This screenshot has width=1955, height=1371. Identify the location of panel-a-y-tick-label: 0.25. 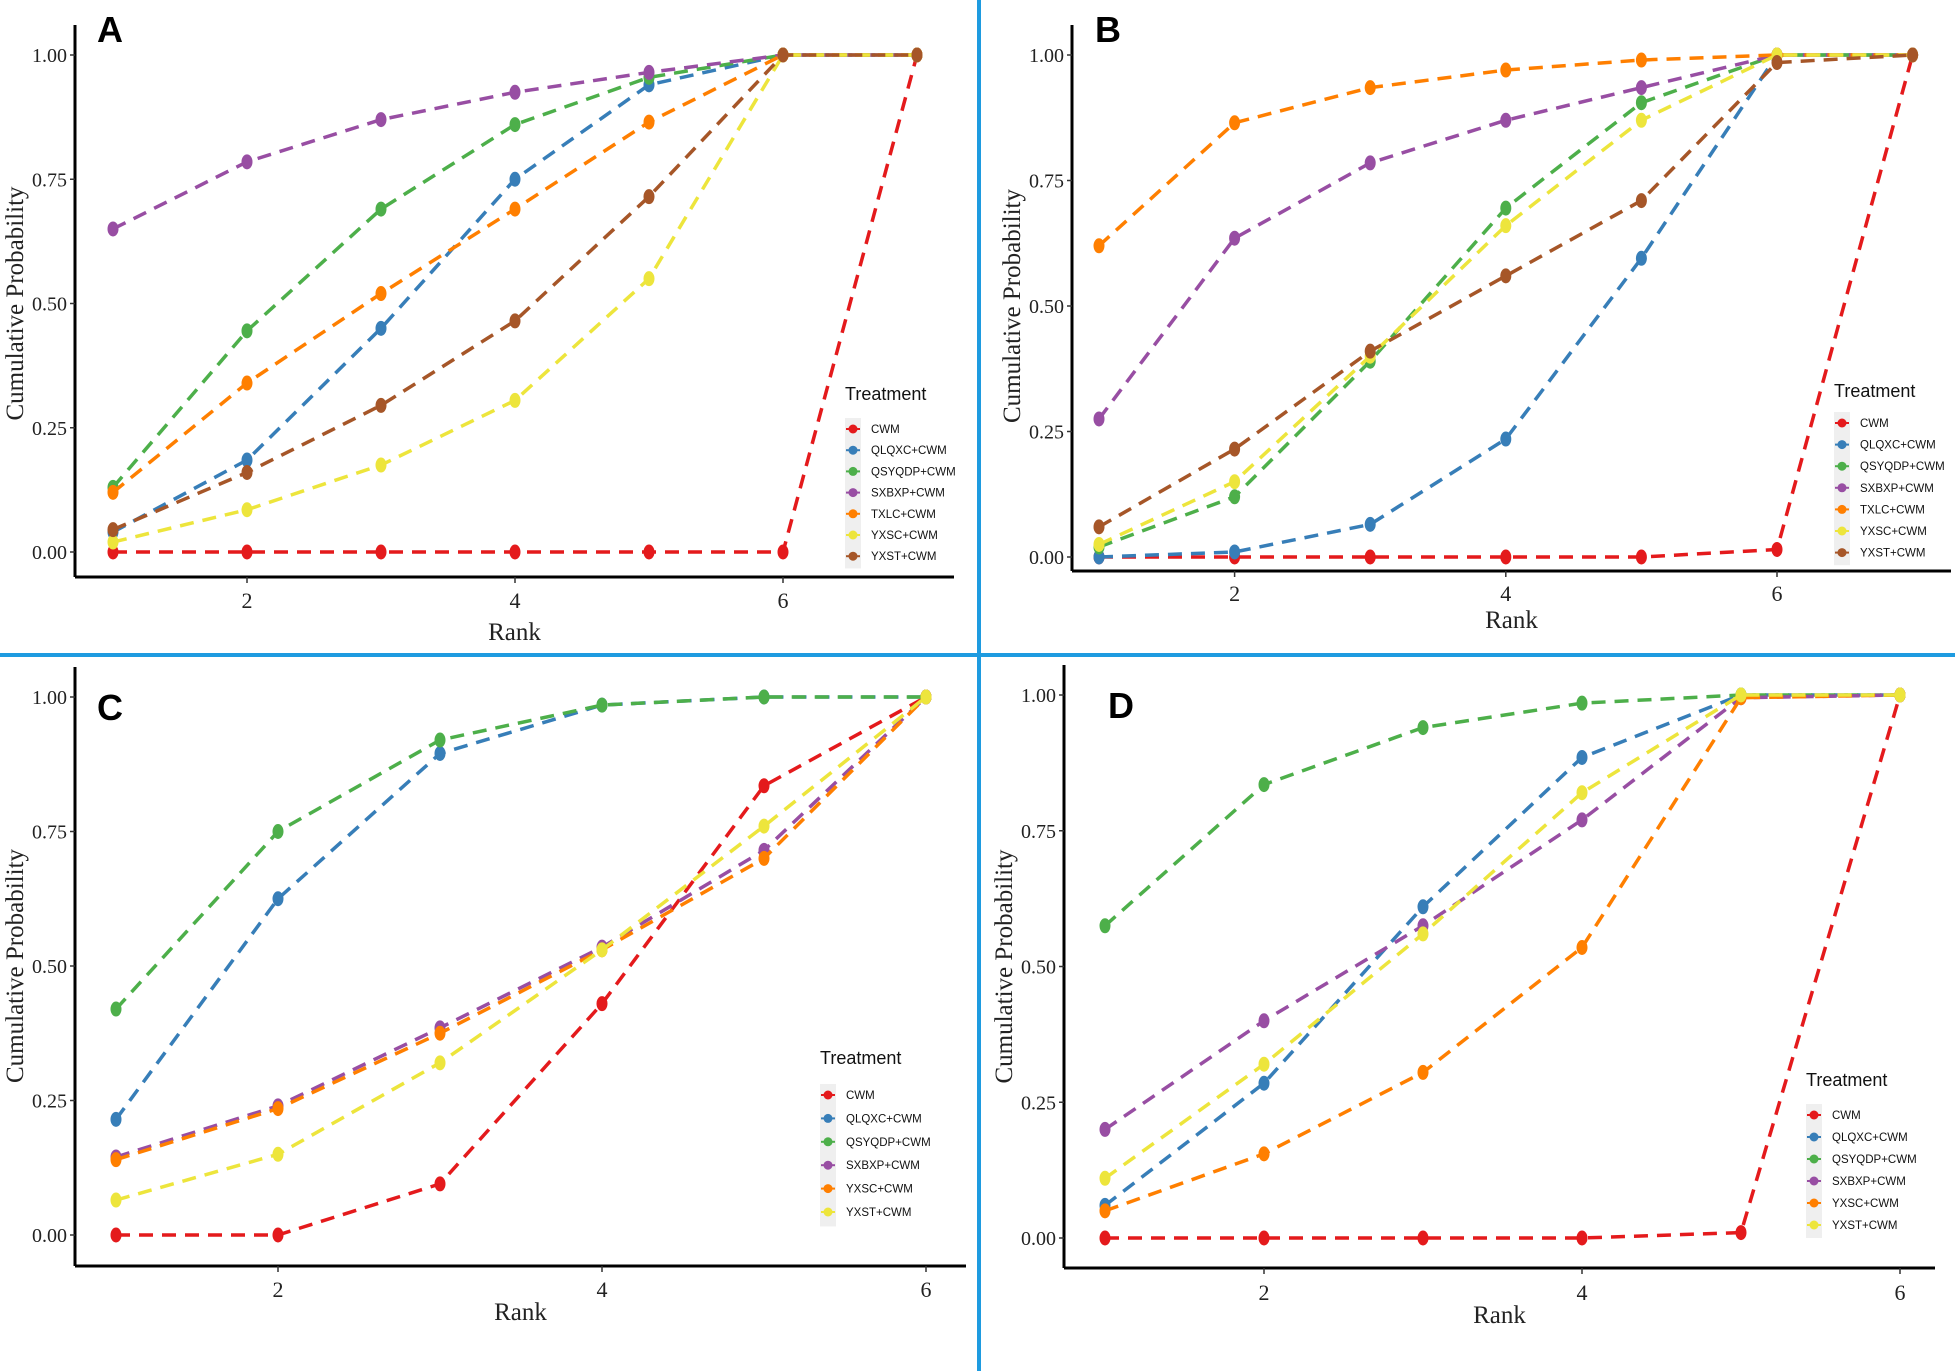
(49, 429).